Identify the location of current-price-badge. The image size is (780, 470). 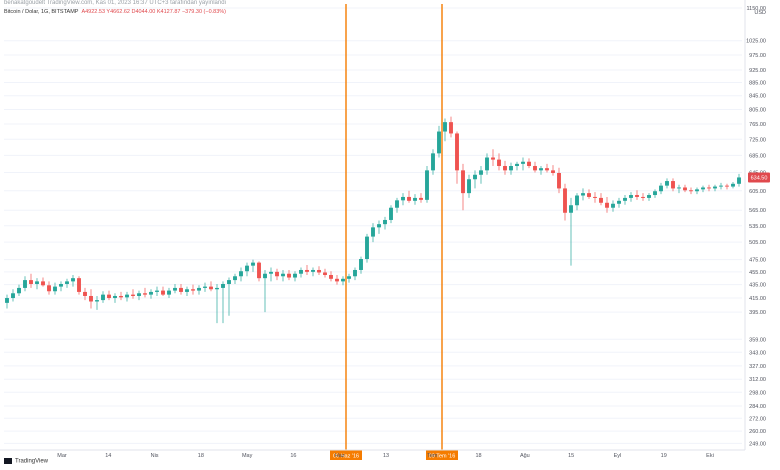
(759, 177).